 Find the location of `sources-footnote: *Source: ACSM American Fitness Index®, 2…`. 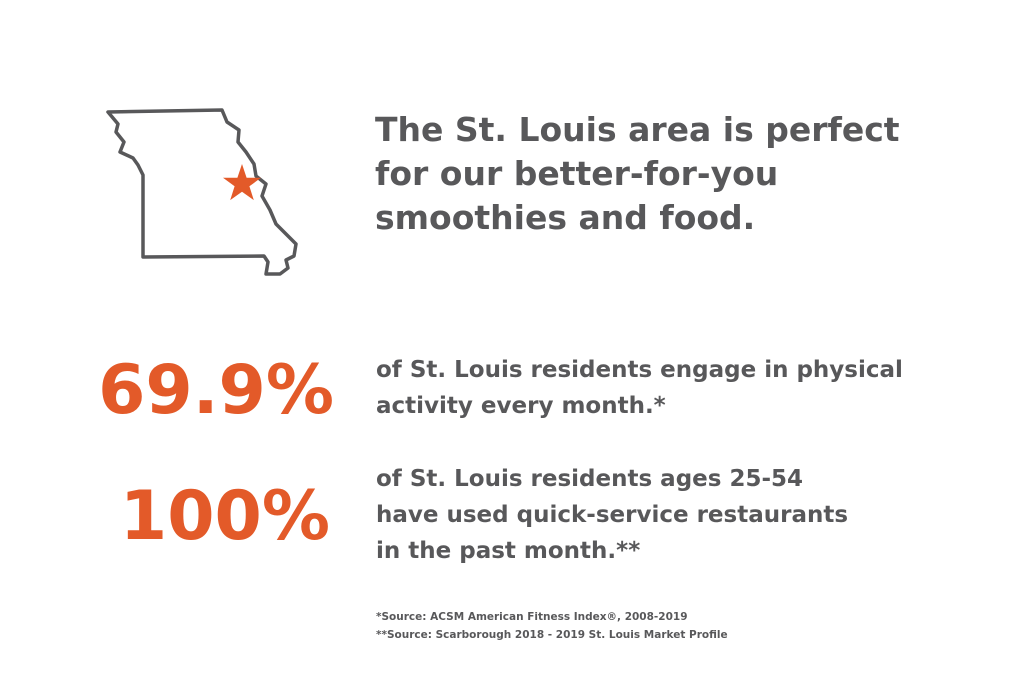

sources-footnote: *Source: ACSM American Fitness Index®, 2… is located at coordinates (676, 626).